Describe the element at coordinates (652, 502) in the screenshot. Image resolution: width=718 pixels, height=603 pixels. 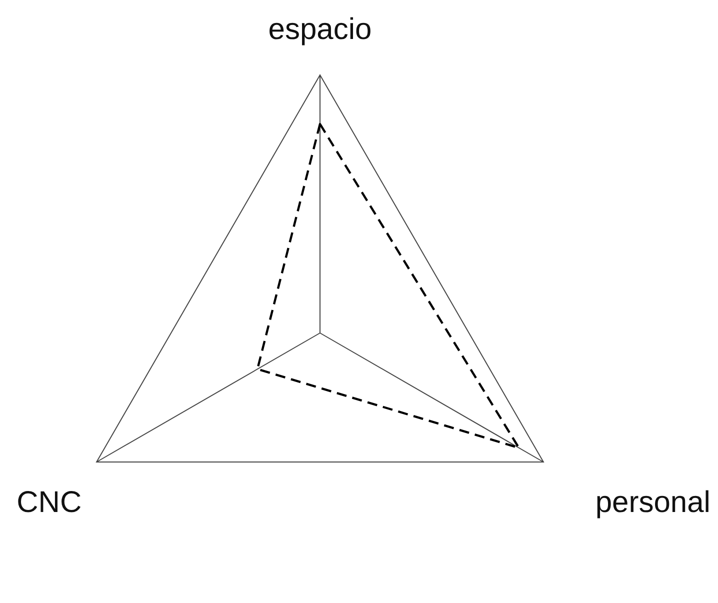
I see `spoke-label: personal` at that location.